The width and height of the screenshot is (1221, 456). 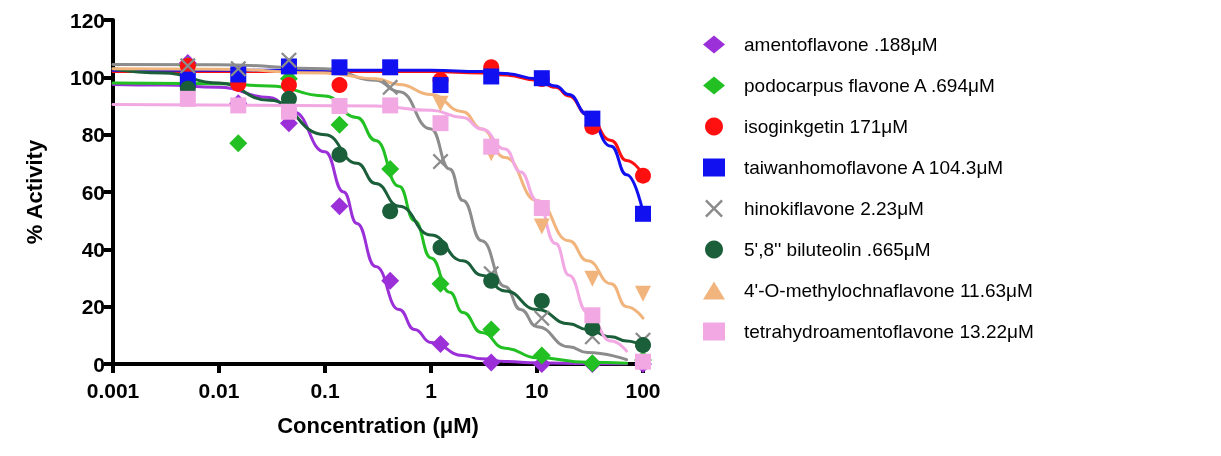 What do you see at coordinates (834, 208) in the screenshot?
I see `legend-label: hinokiflavone 2.23μM` at bounding box center [834, 208].